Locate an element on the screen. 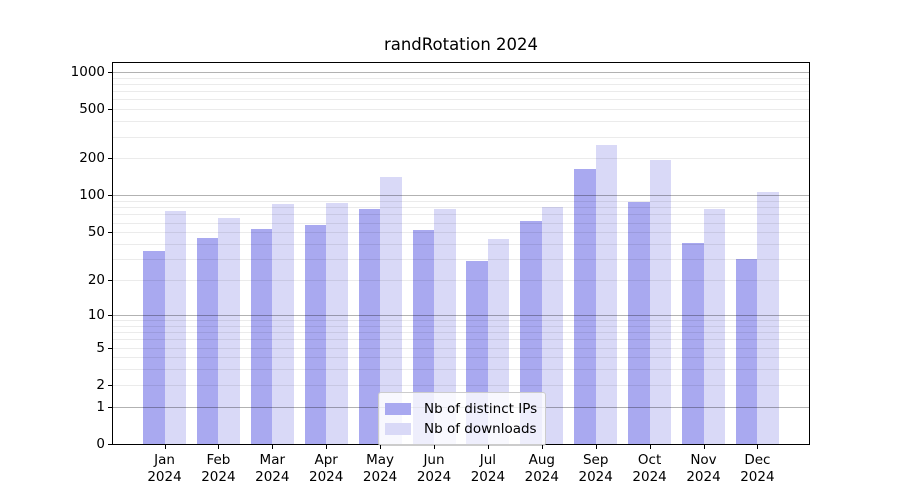  y-tick-label-0: 0 is located at coordinates (100, 444).